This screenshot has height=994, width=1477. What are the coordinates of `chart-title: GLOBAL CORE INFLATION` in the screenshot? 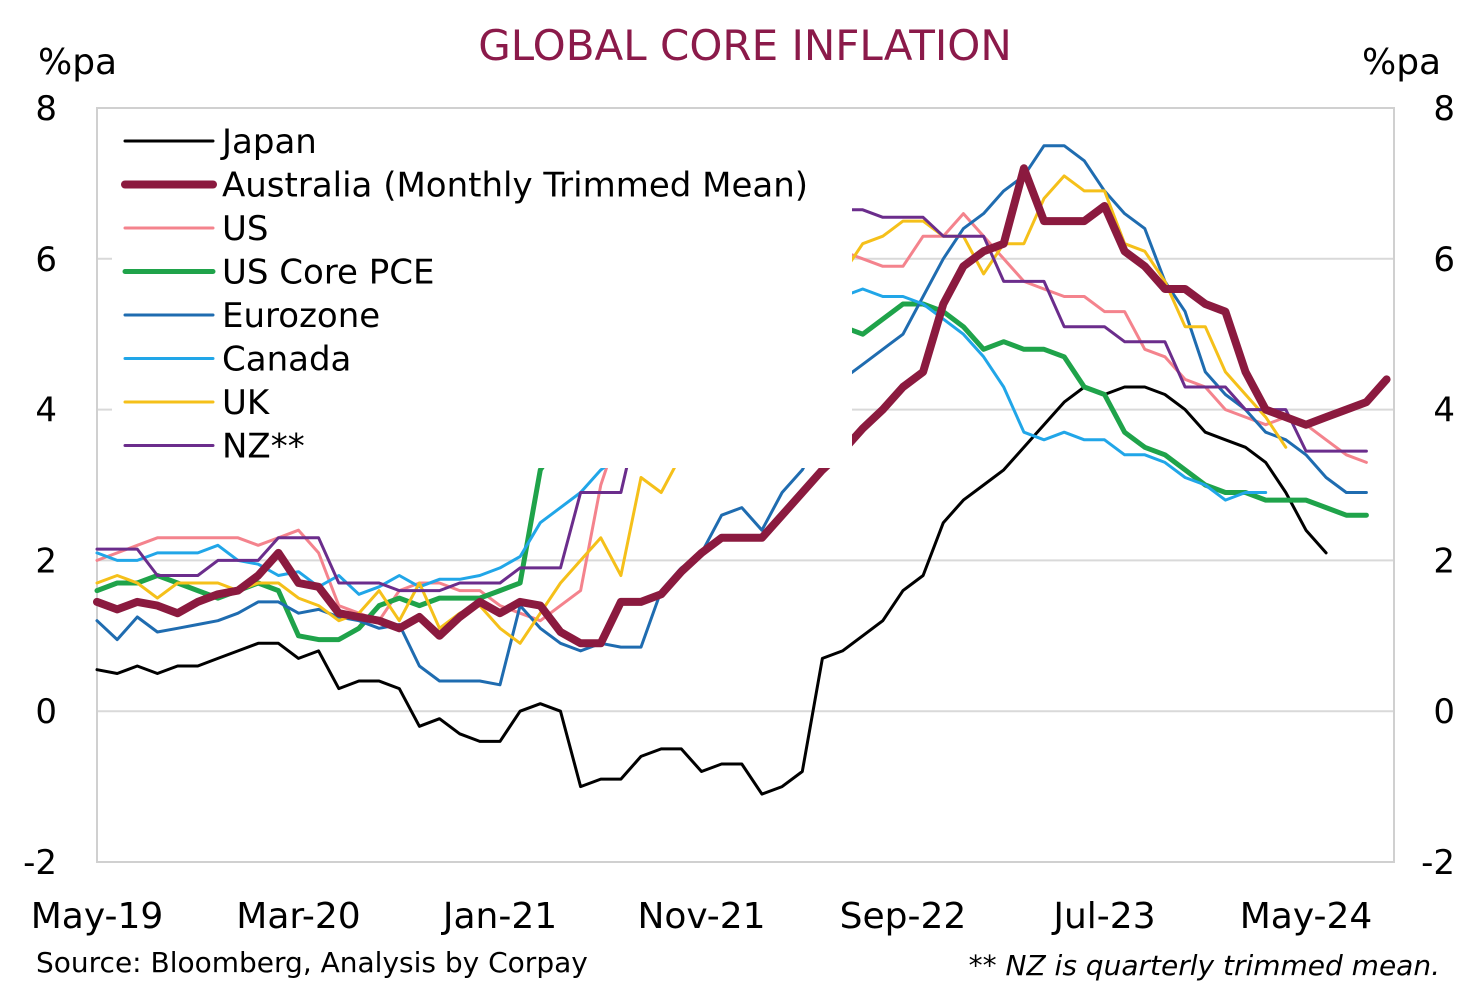 It's located at (745, 45).